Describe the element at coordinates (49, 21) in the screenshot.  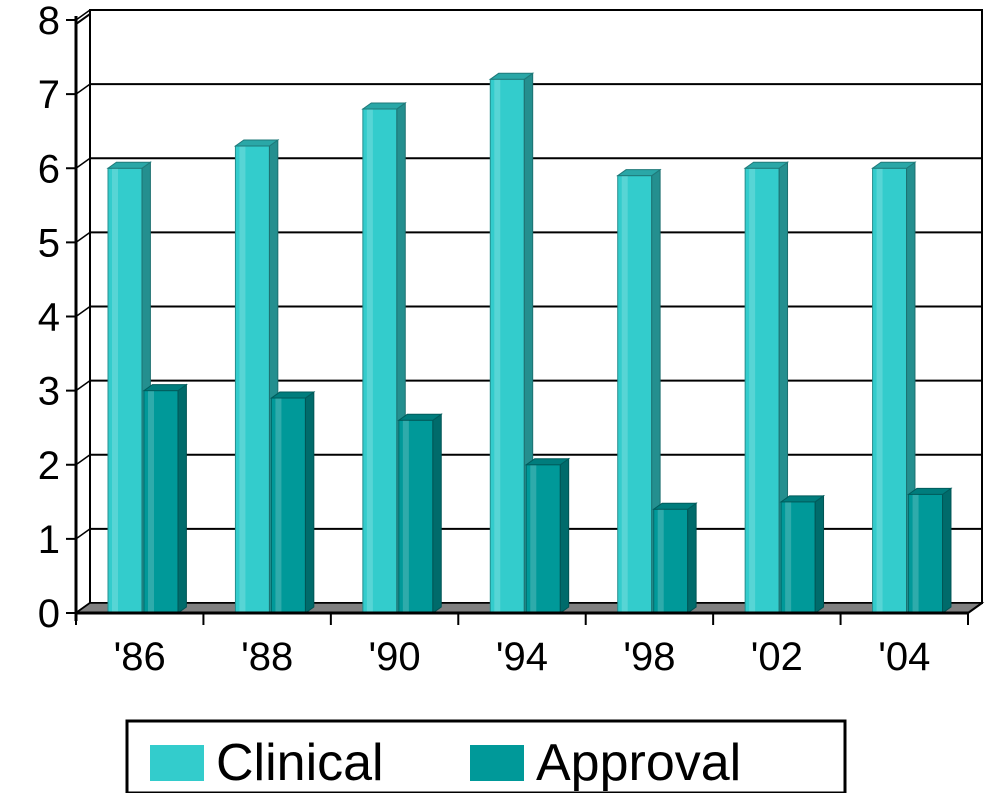
I see `y-tick-label-8: 8` at that location.